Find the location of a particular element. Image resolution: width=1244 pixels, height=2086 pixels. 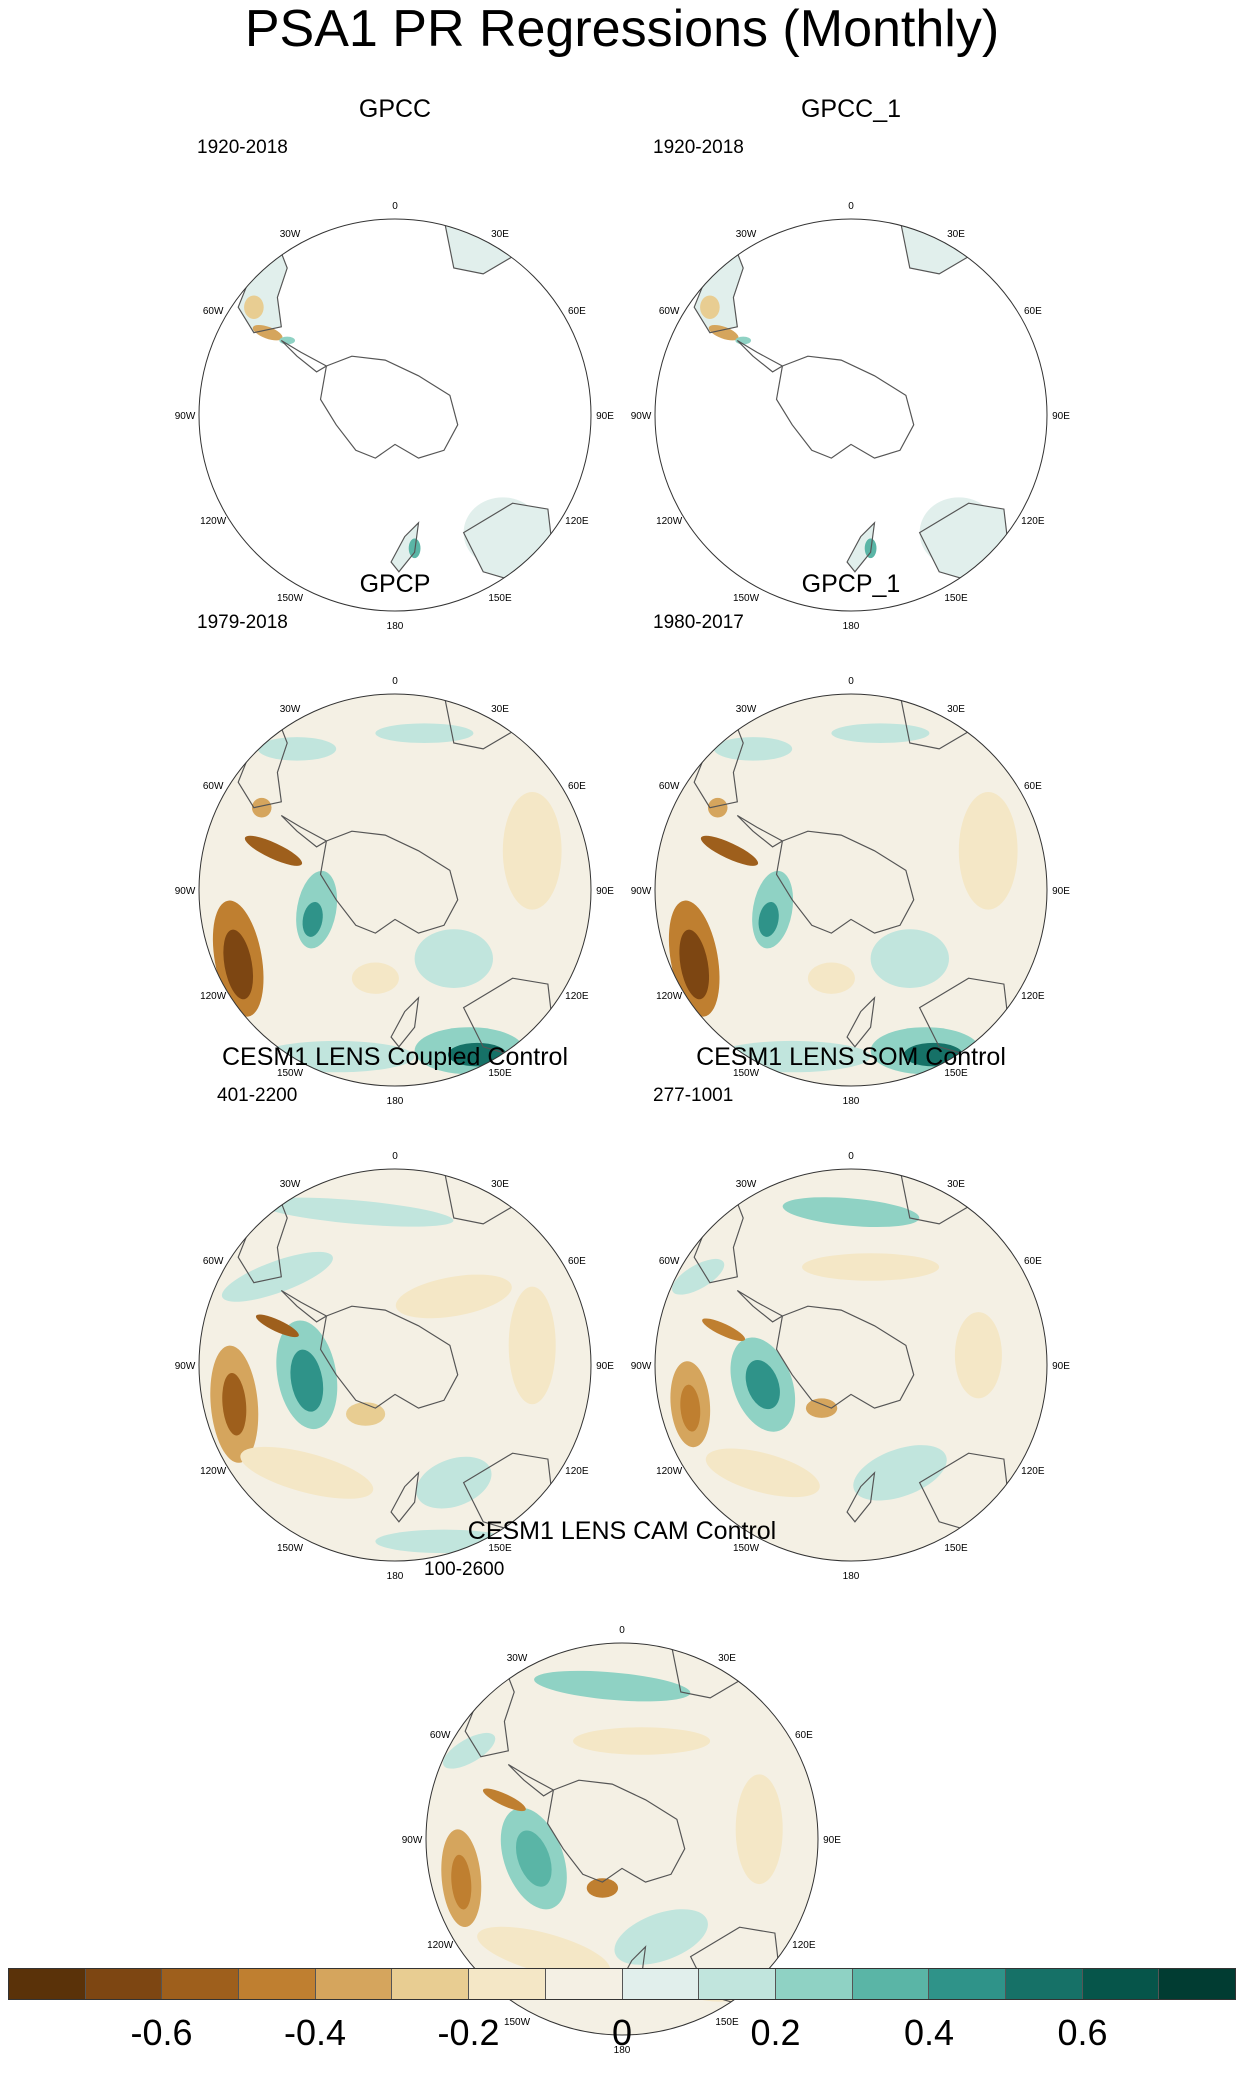

map-background is located at coordinates (851, 890).